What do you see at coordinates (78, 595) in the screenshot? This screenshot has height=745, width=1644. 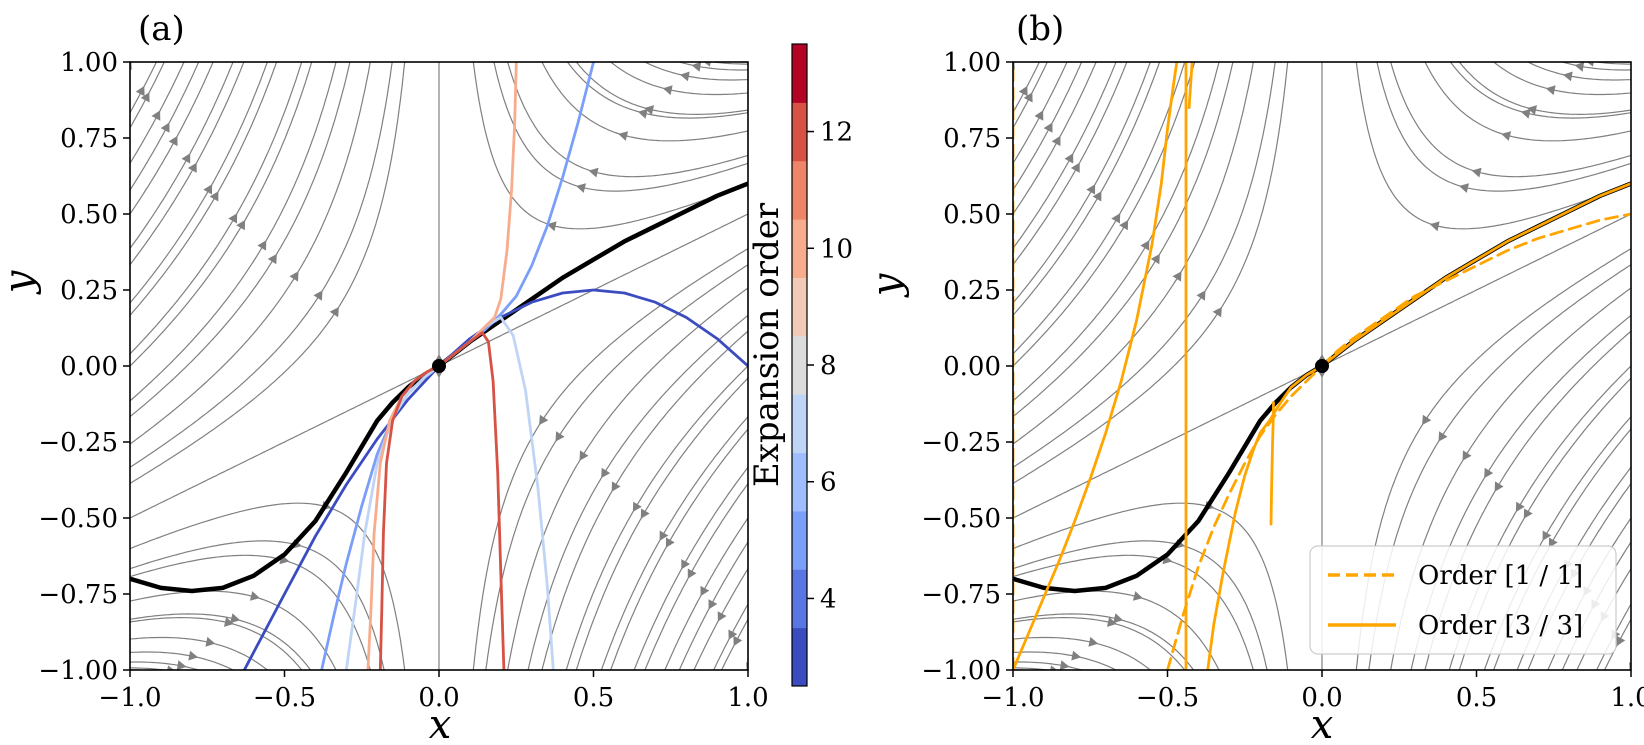 I see `y-tick-label: −0.75` at bounding box center [78, 595].